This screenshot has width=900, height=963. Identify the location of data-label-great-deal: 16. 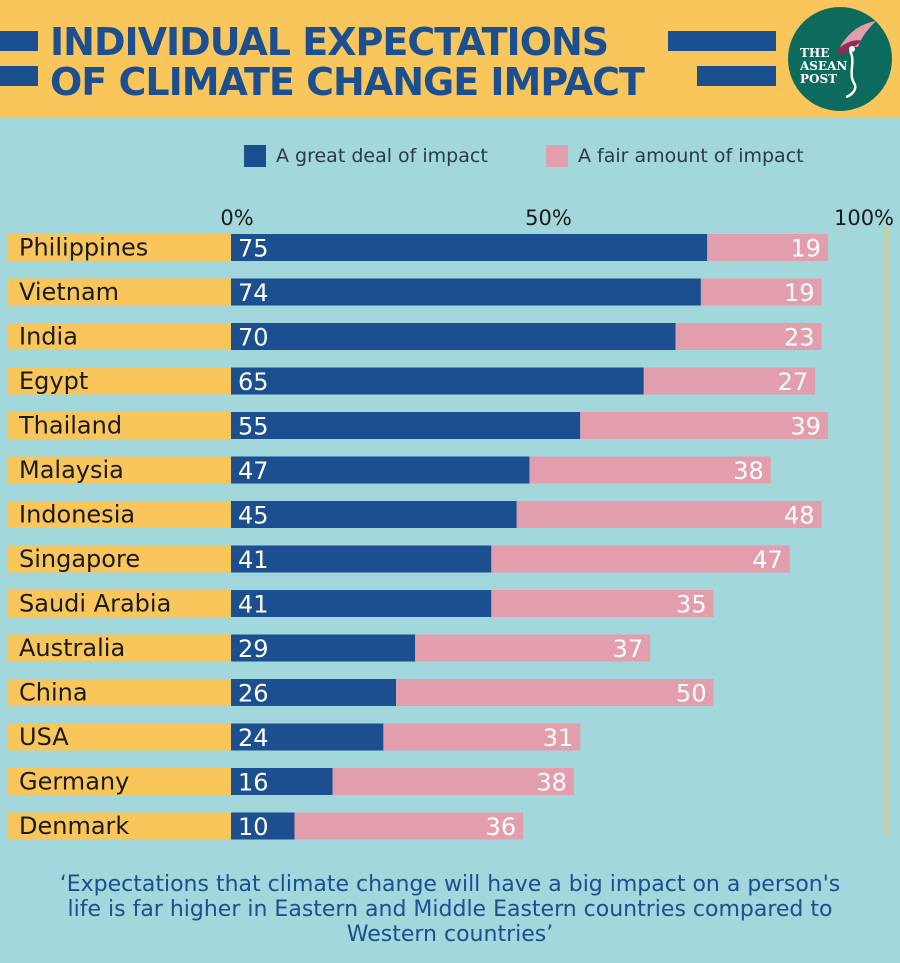
(253, 783).